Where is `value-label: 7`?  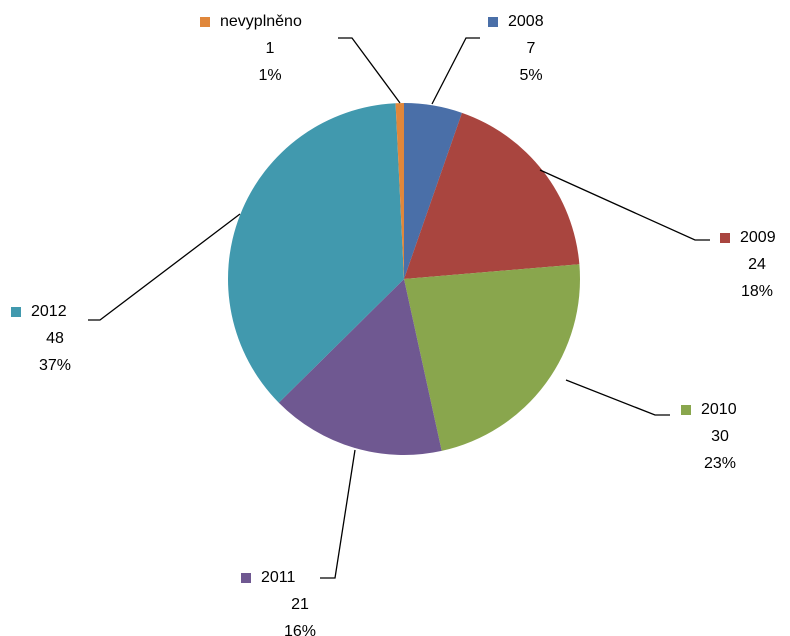 value-label: 7 is located at coordinates (531, 48).